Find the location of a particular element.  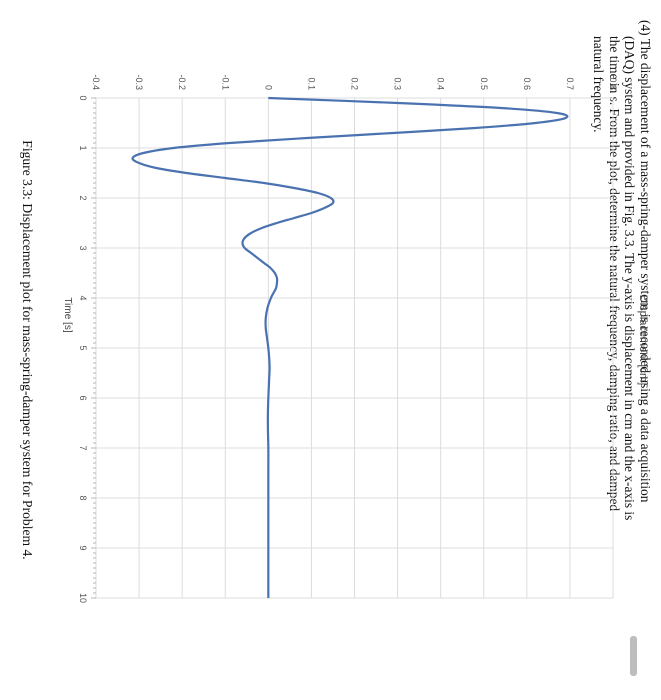

scrollbar is located at coordinates (633, 656).